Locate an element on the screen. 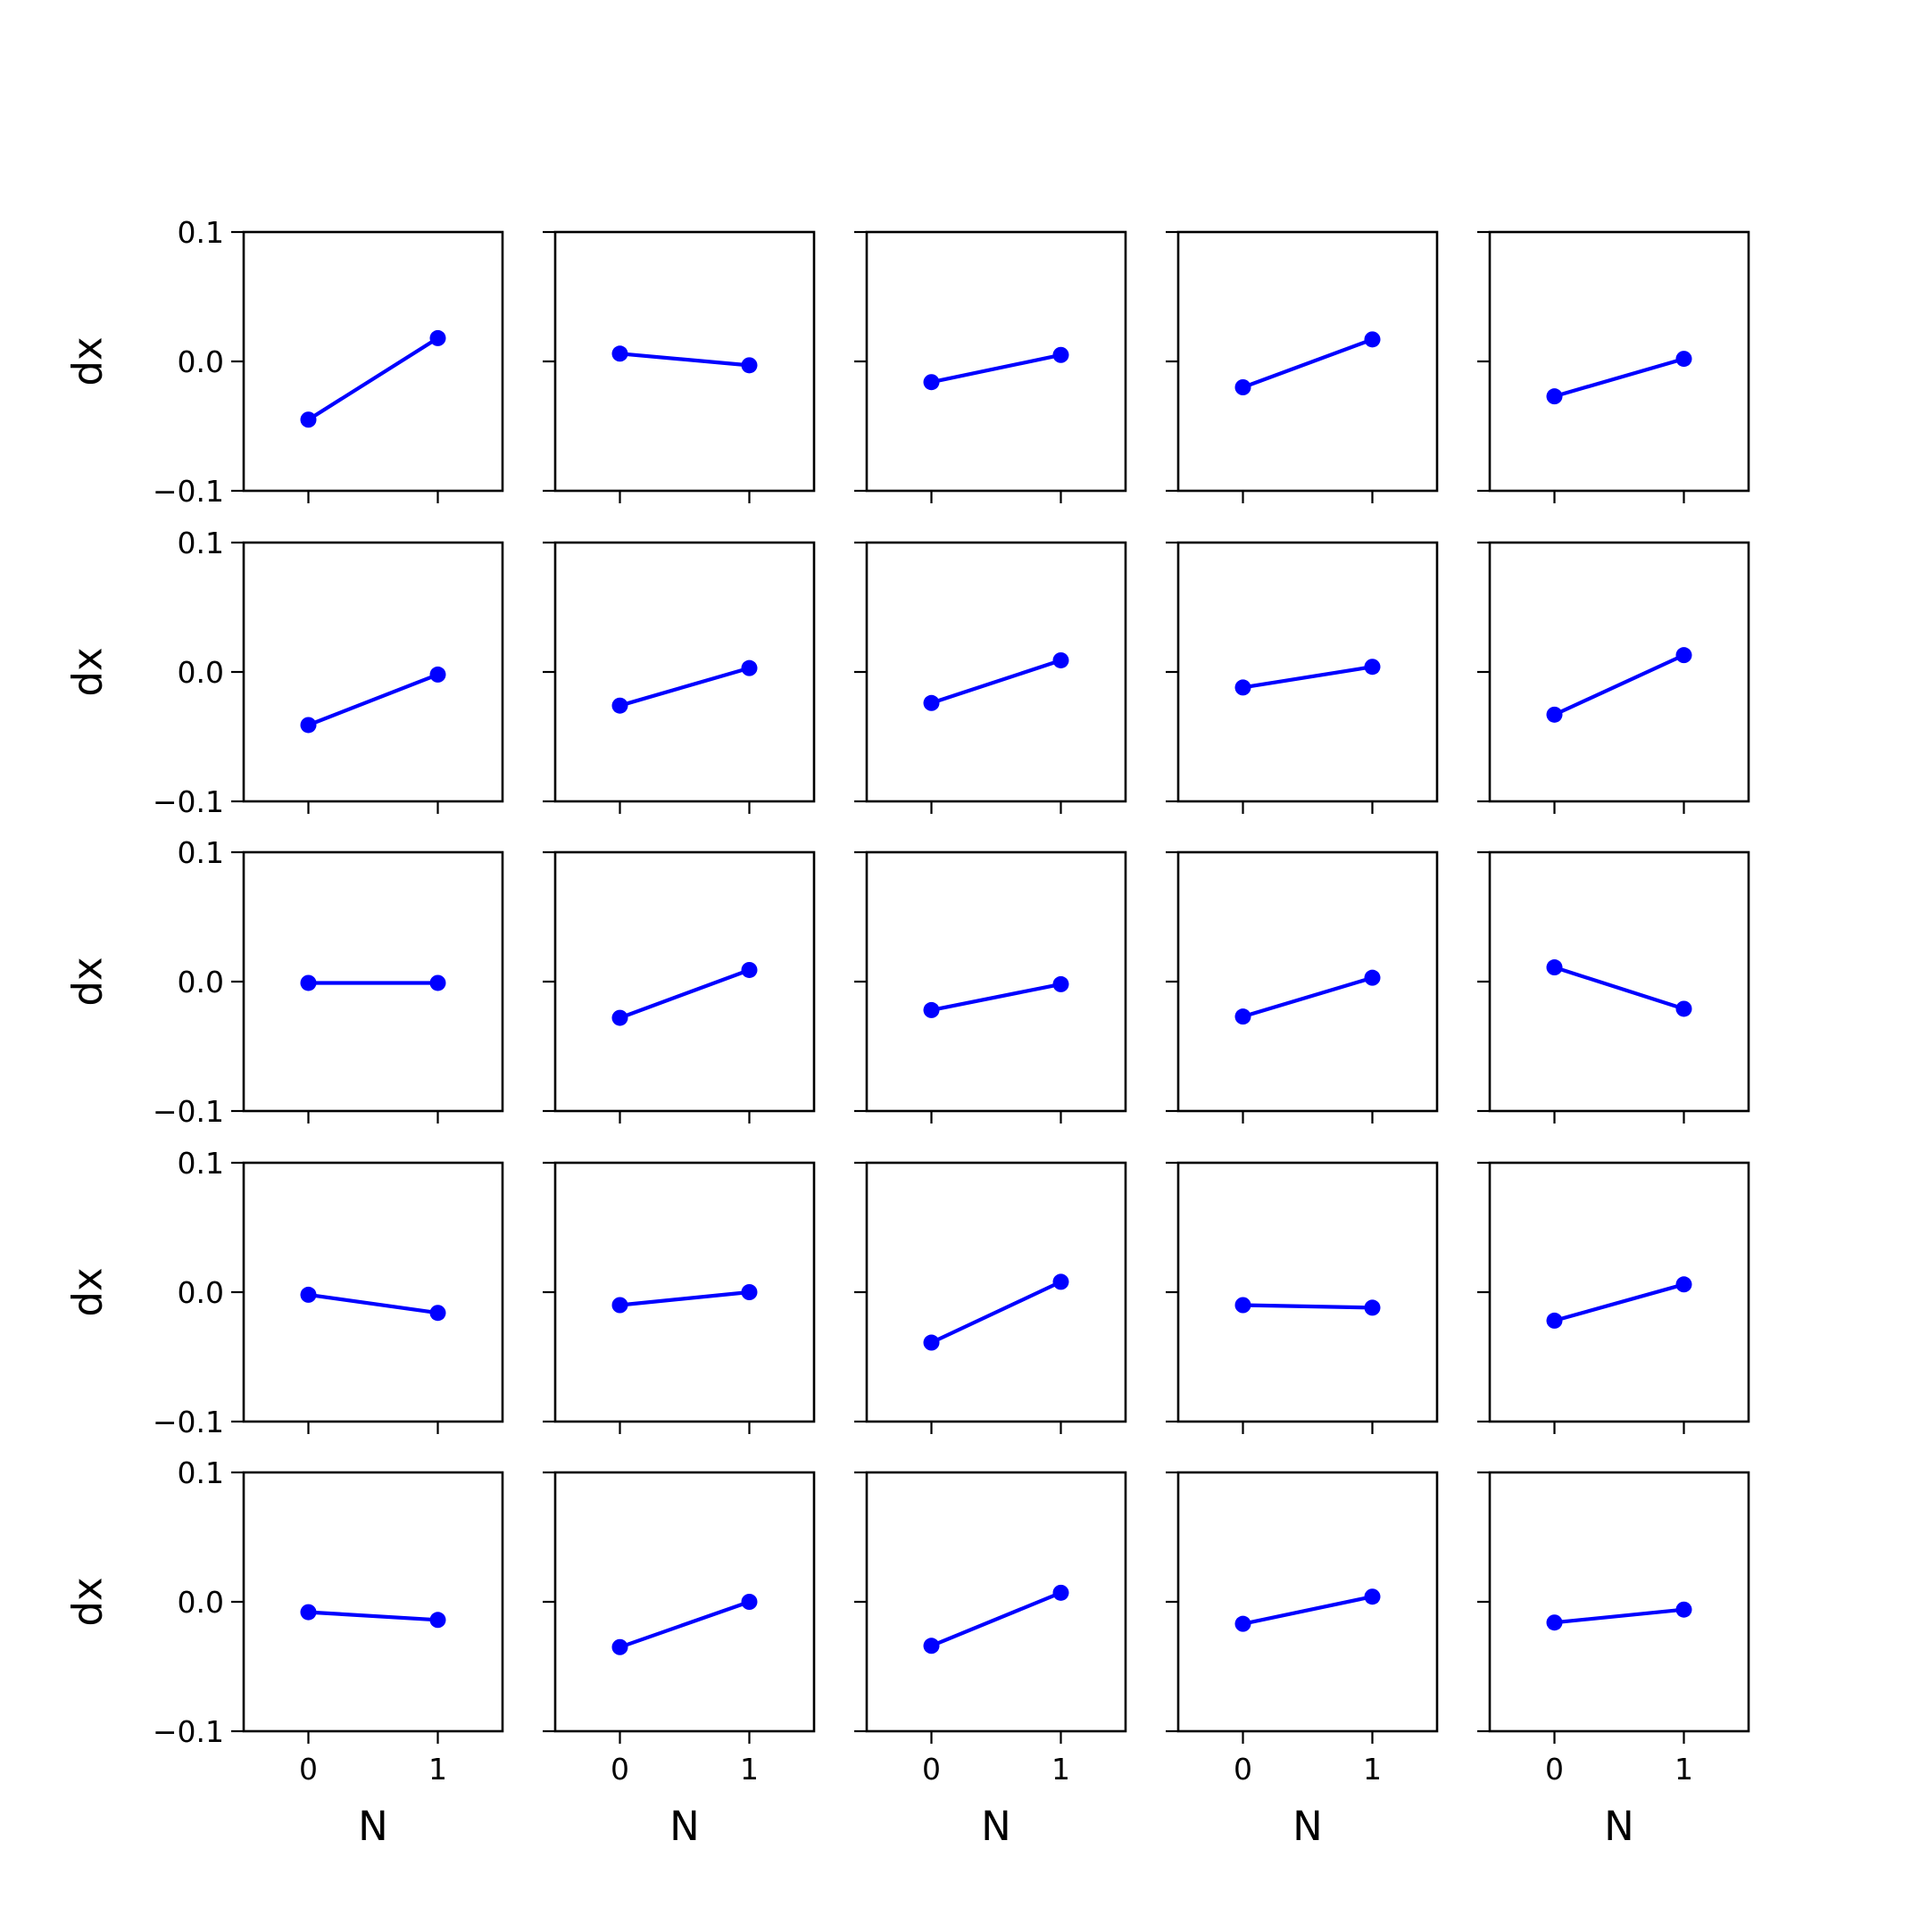 Image resolution: width=1928 pixels, height=1932 pixels. subplot-r5-c5: 0 1 N is located at coordinates (1613, 1660).